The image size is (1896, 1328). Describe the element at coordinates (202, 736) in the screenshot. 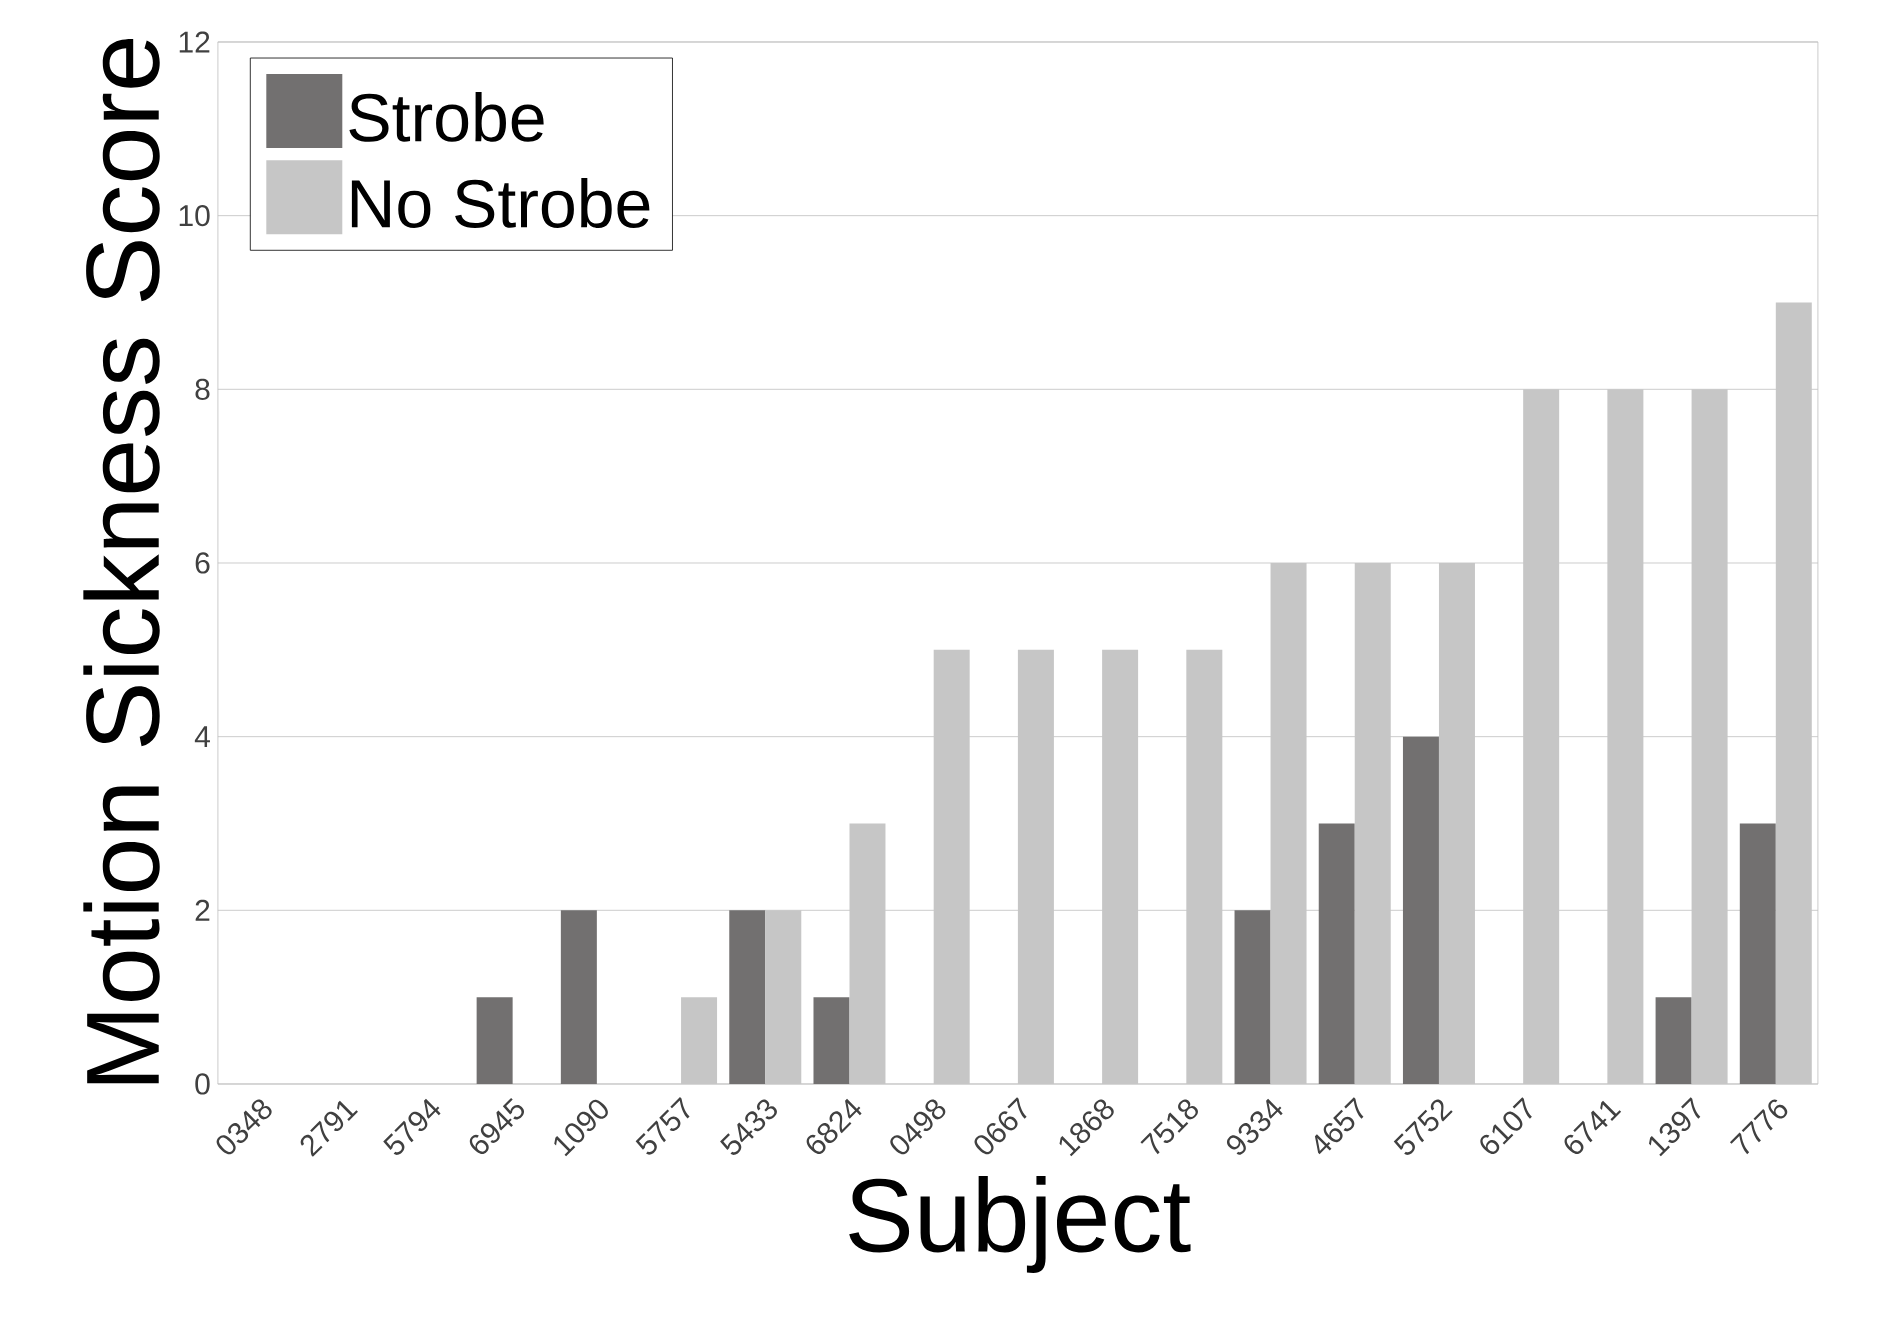

I see `y-tick-label: 4` at that location.